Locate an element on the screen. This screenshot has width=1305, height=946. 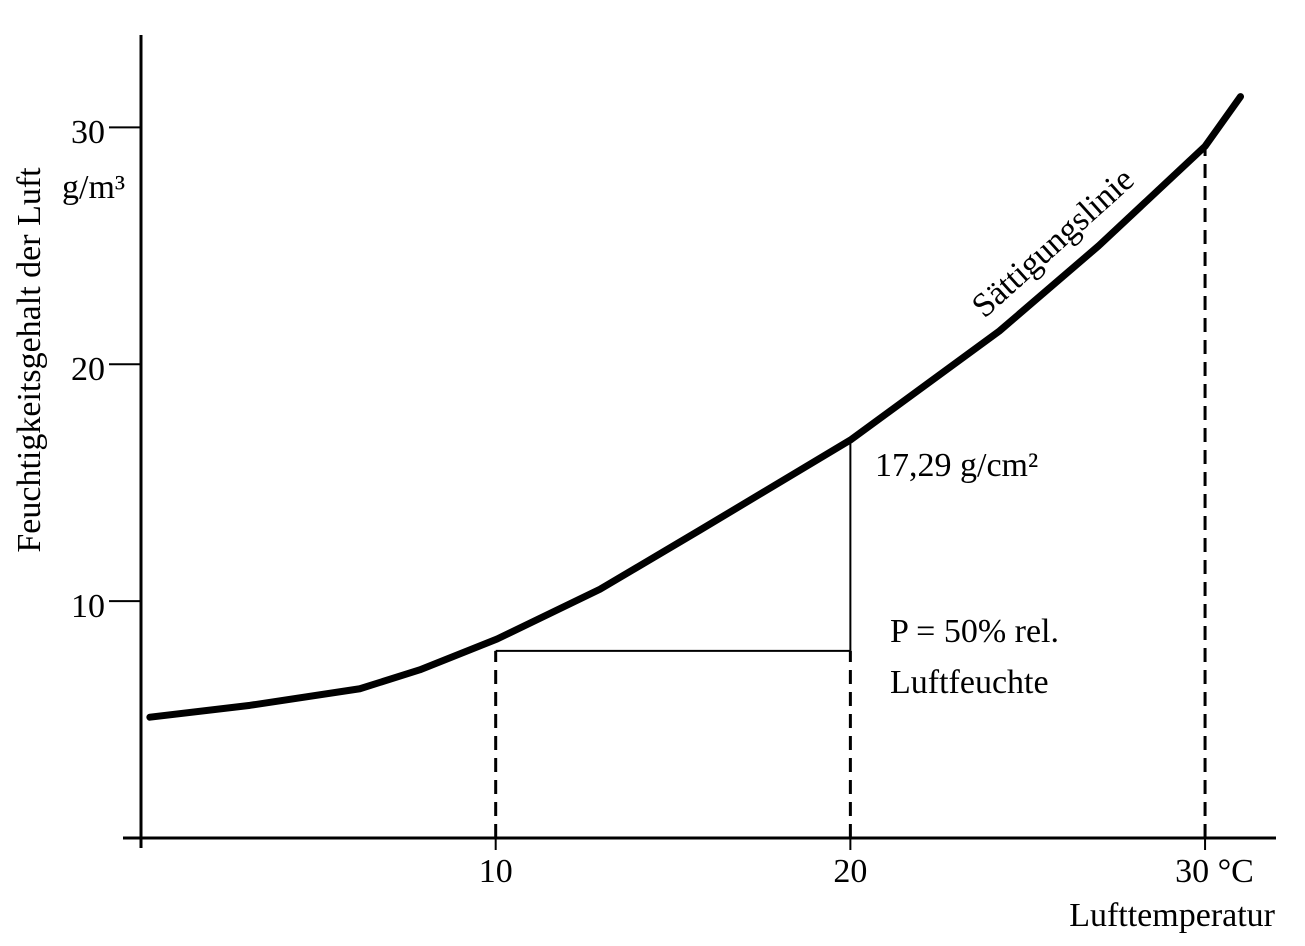
y-unit: g/m³ is located at coordinates (93, 187).